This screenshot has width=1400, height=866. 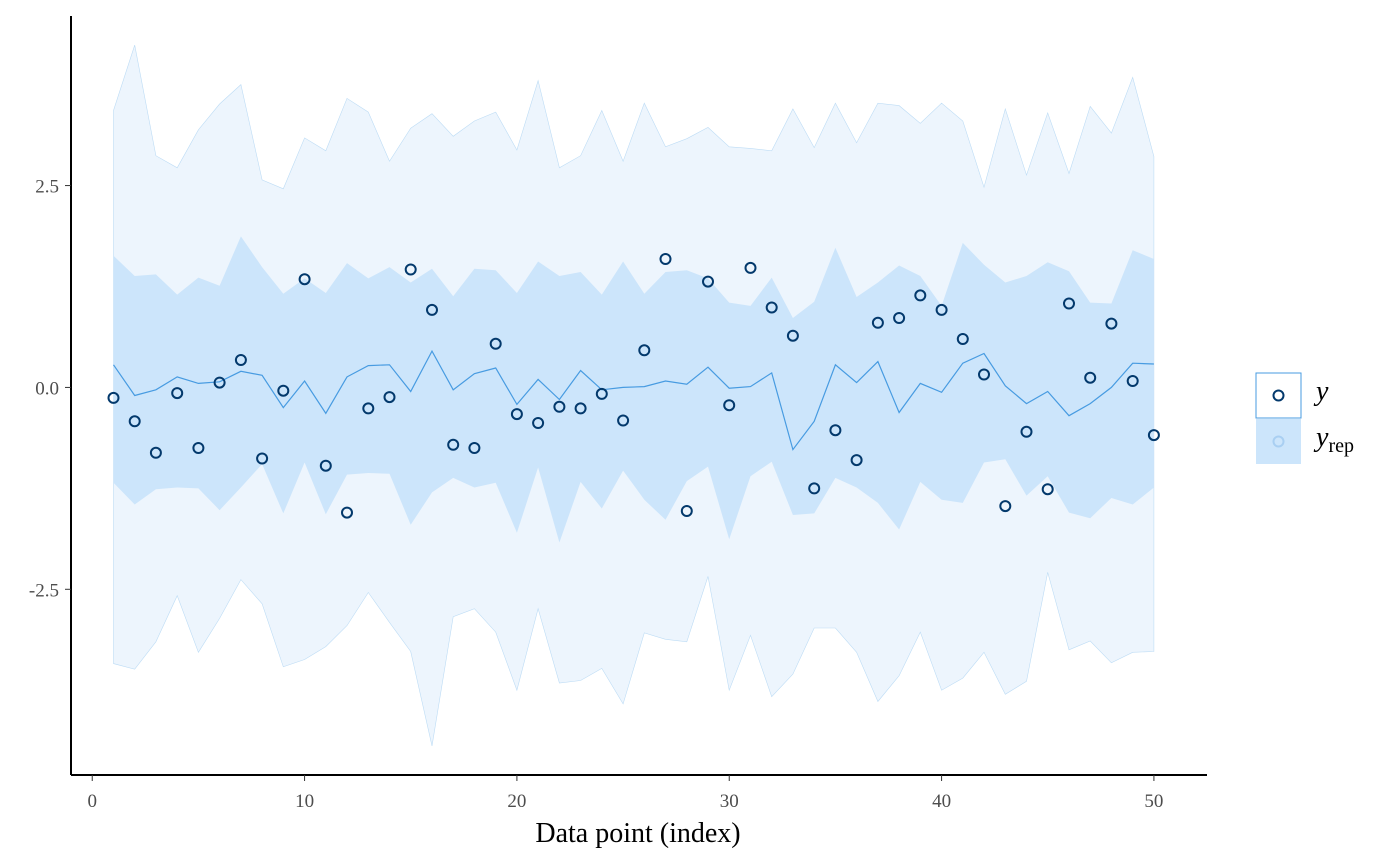 What do you see at coordinates (1333, 439) in the screenshot?
I see `legend-label-yrep: yrep` at bounding box center [1333, 439].